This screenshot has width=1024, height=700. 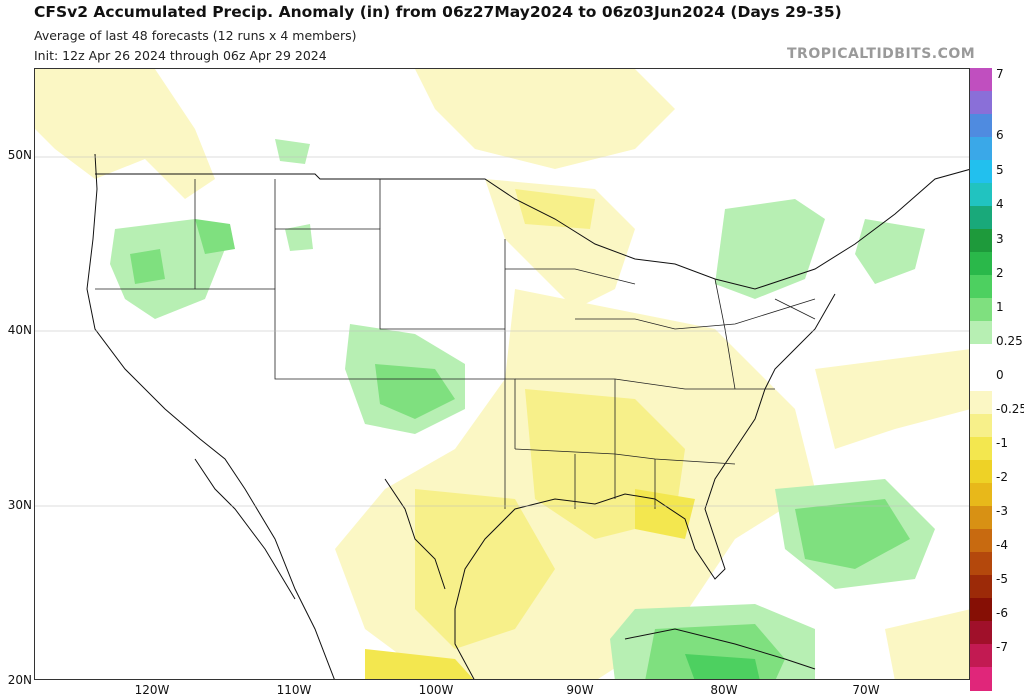 I want to click on lon-label-90w: 90W, so click(x=580, y=690).